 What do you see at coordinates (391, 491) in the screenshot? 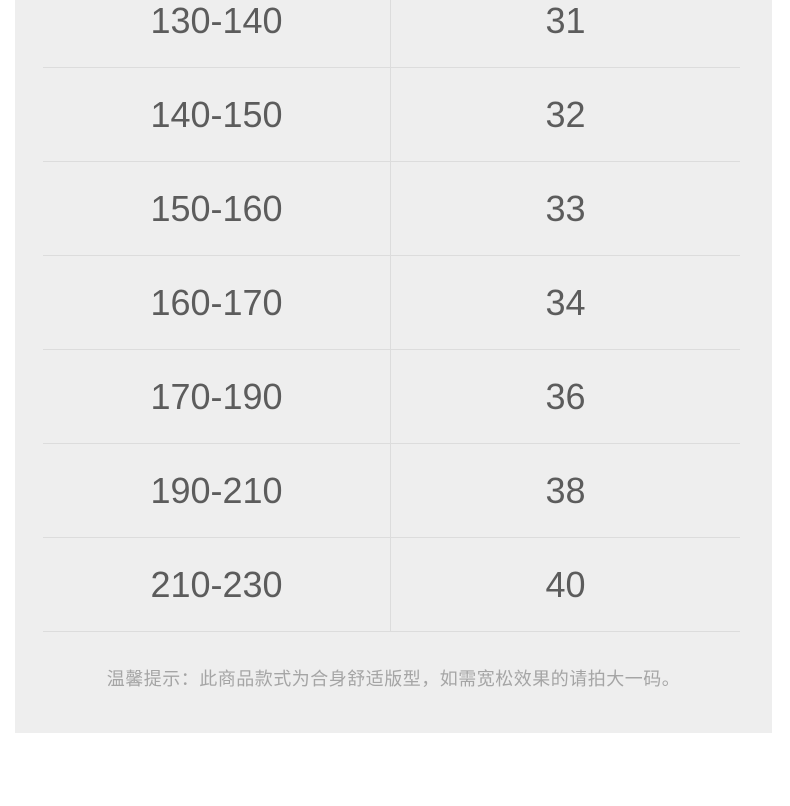
I see `table-row: 190-210 38` at bounding box center [391, 491].